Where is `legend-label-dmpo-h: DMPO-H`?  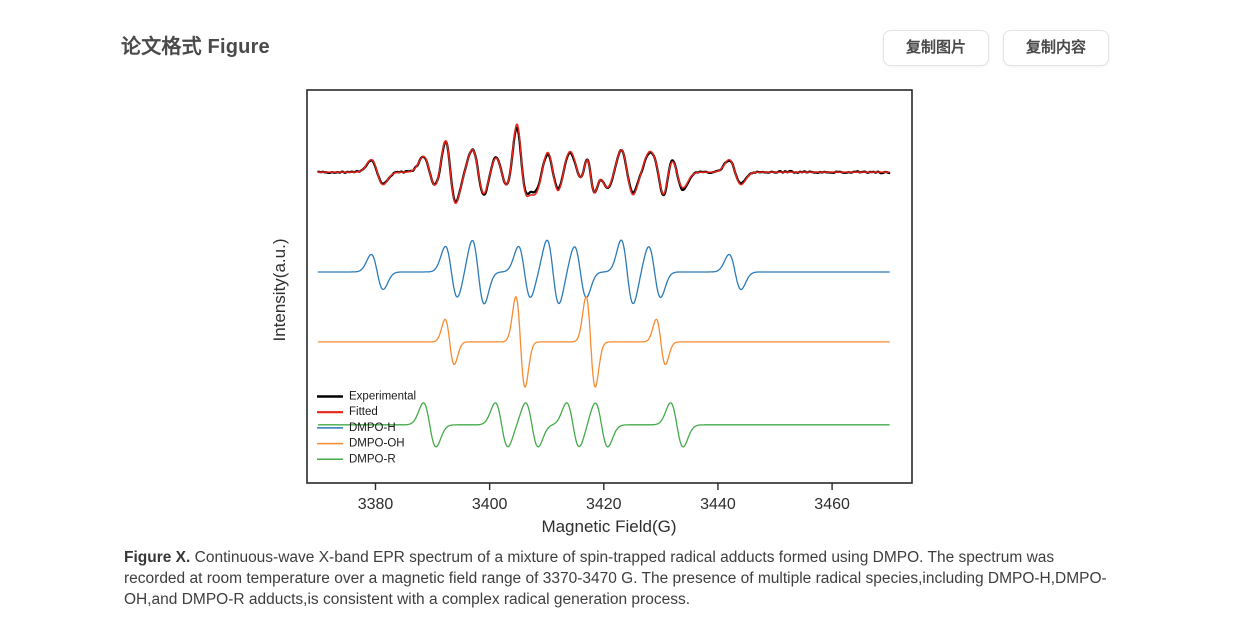 legend-label-dmpo-h: DMPO-H is located at coordinates (372, 428).